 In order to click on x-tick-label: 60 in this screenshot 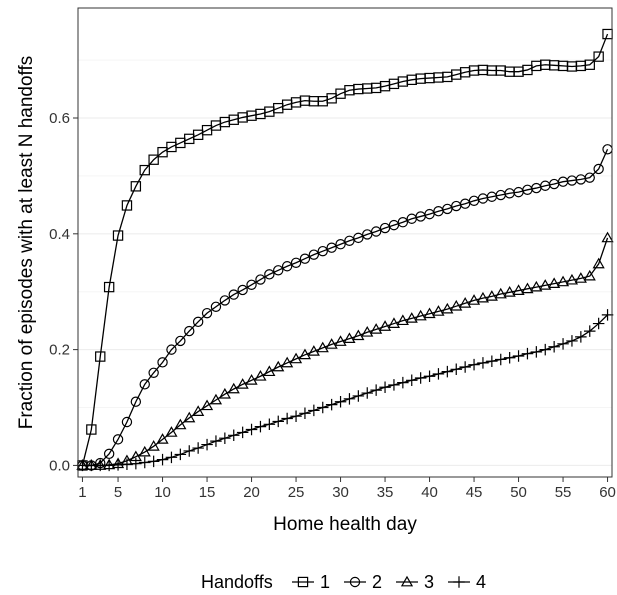, I will do `click(607, 492)`.